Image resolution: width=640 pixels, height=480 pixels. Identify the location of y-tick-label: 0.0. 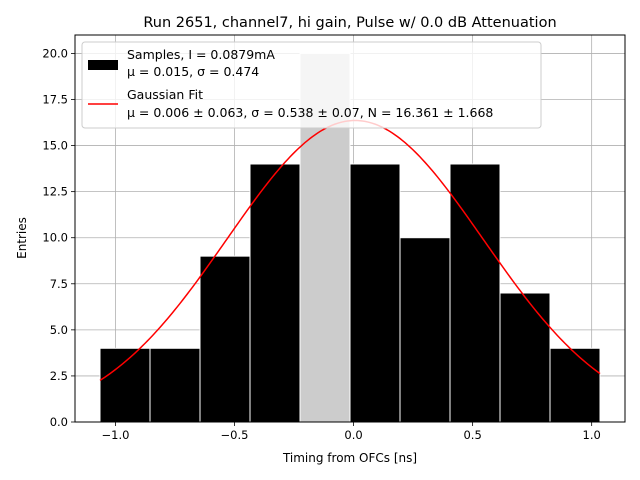
(59, 422).